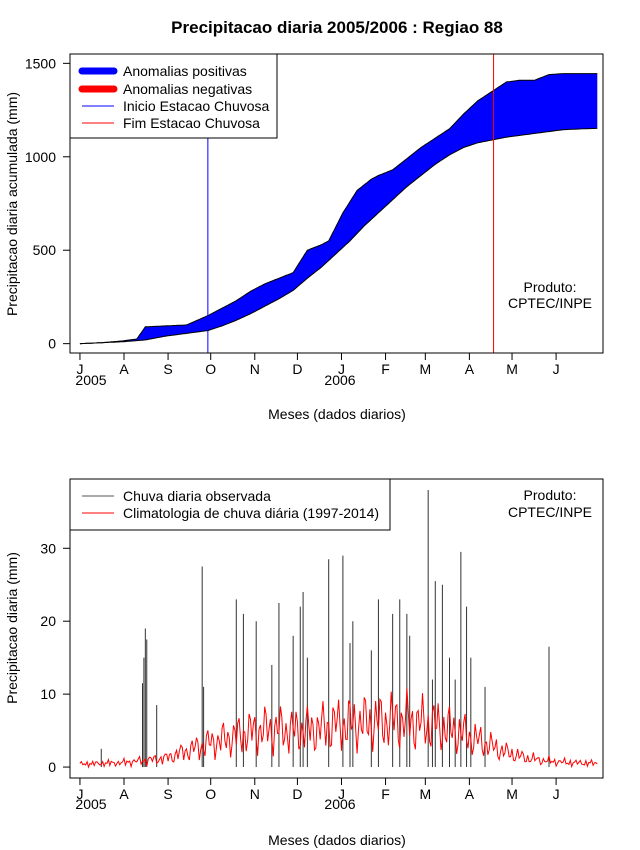 This screenshot has height=850, width=640. What do you see at coordinates (550, 287) in the screenshot?
I see `annotation-line-1: Produto:` at bounding box center [550, 287].